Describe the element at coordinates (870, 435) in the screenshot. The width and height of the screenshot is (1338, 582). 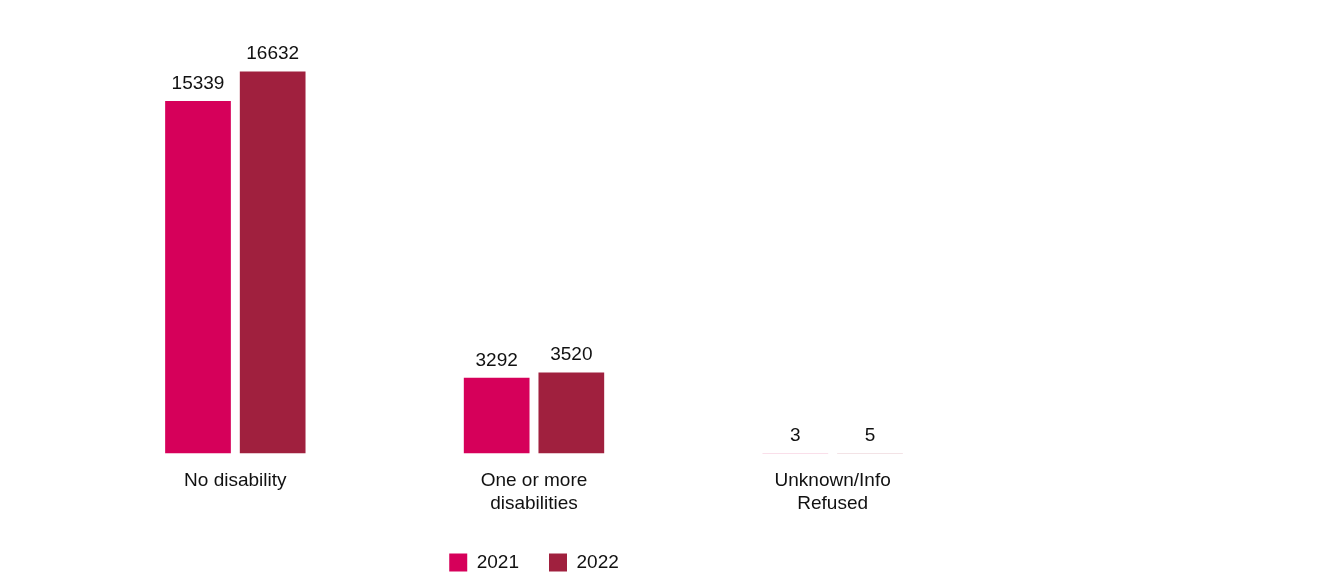
I see `data-label: 5` at that location.